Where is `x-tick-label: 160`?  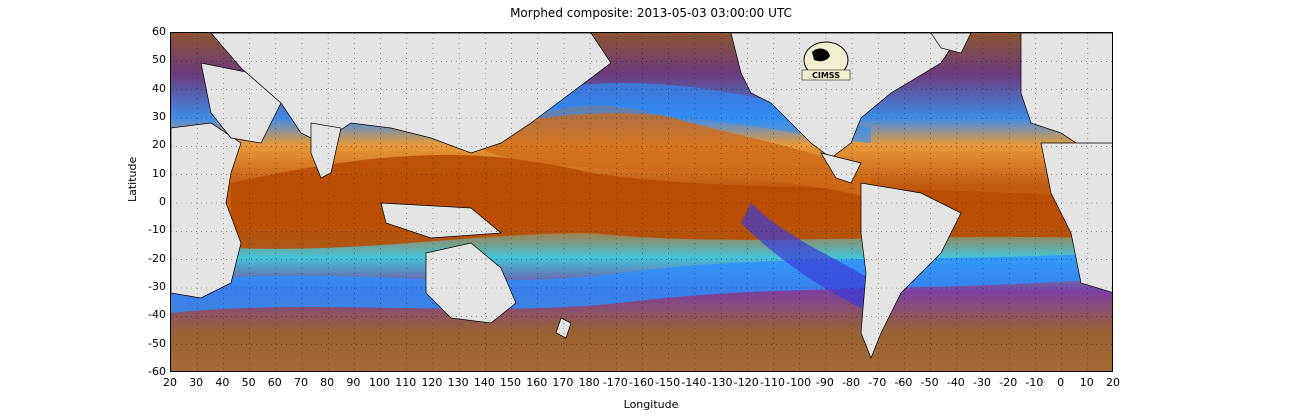 x-tick-label: 160 is located at coordinates (537, 382).